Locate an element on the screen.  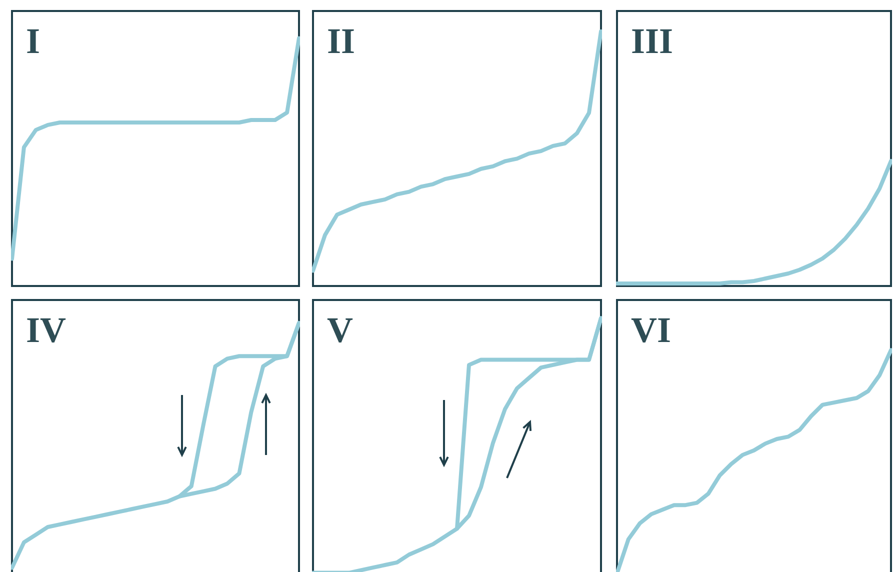
chart-title: IV is located at coordinates (46, 330).